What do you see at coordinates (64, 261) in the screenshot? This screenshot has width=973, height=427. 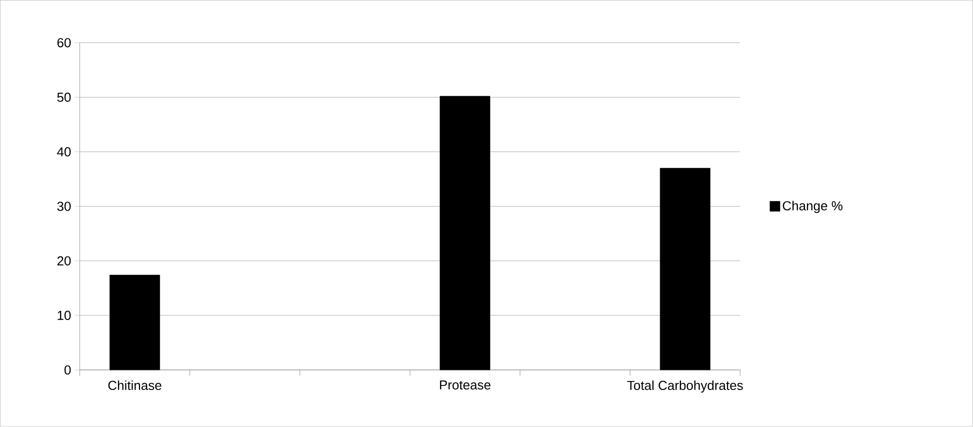 I see `y-tick-label: 20` at bounding box center [64, 261].